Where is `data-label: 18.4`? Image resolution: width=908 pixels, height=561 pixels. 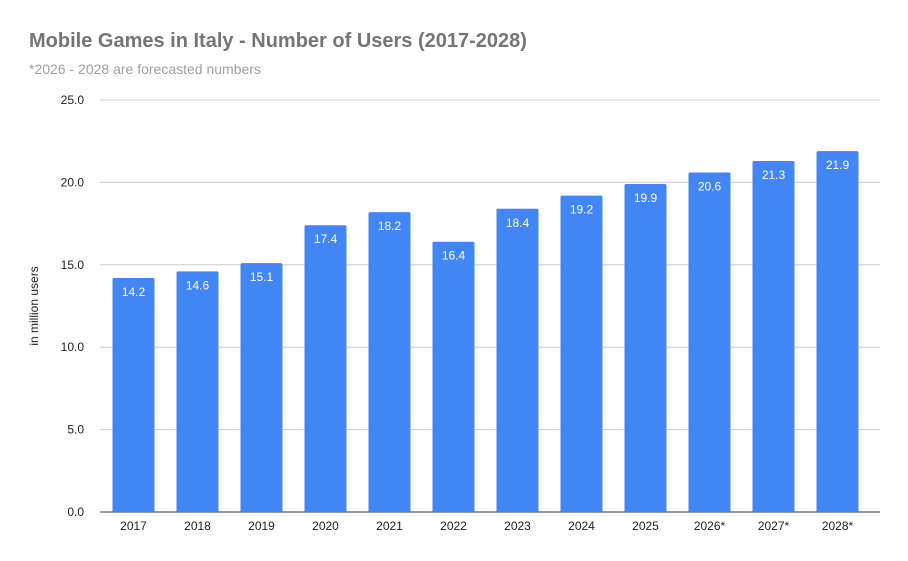 data-label: 18.4 is located at coordinates (518, 223).